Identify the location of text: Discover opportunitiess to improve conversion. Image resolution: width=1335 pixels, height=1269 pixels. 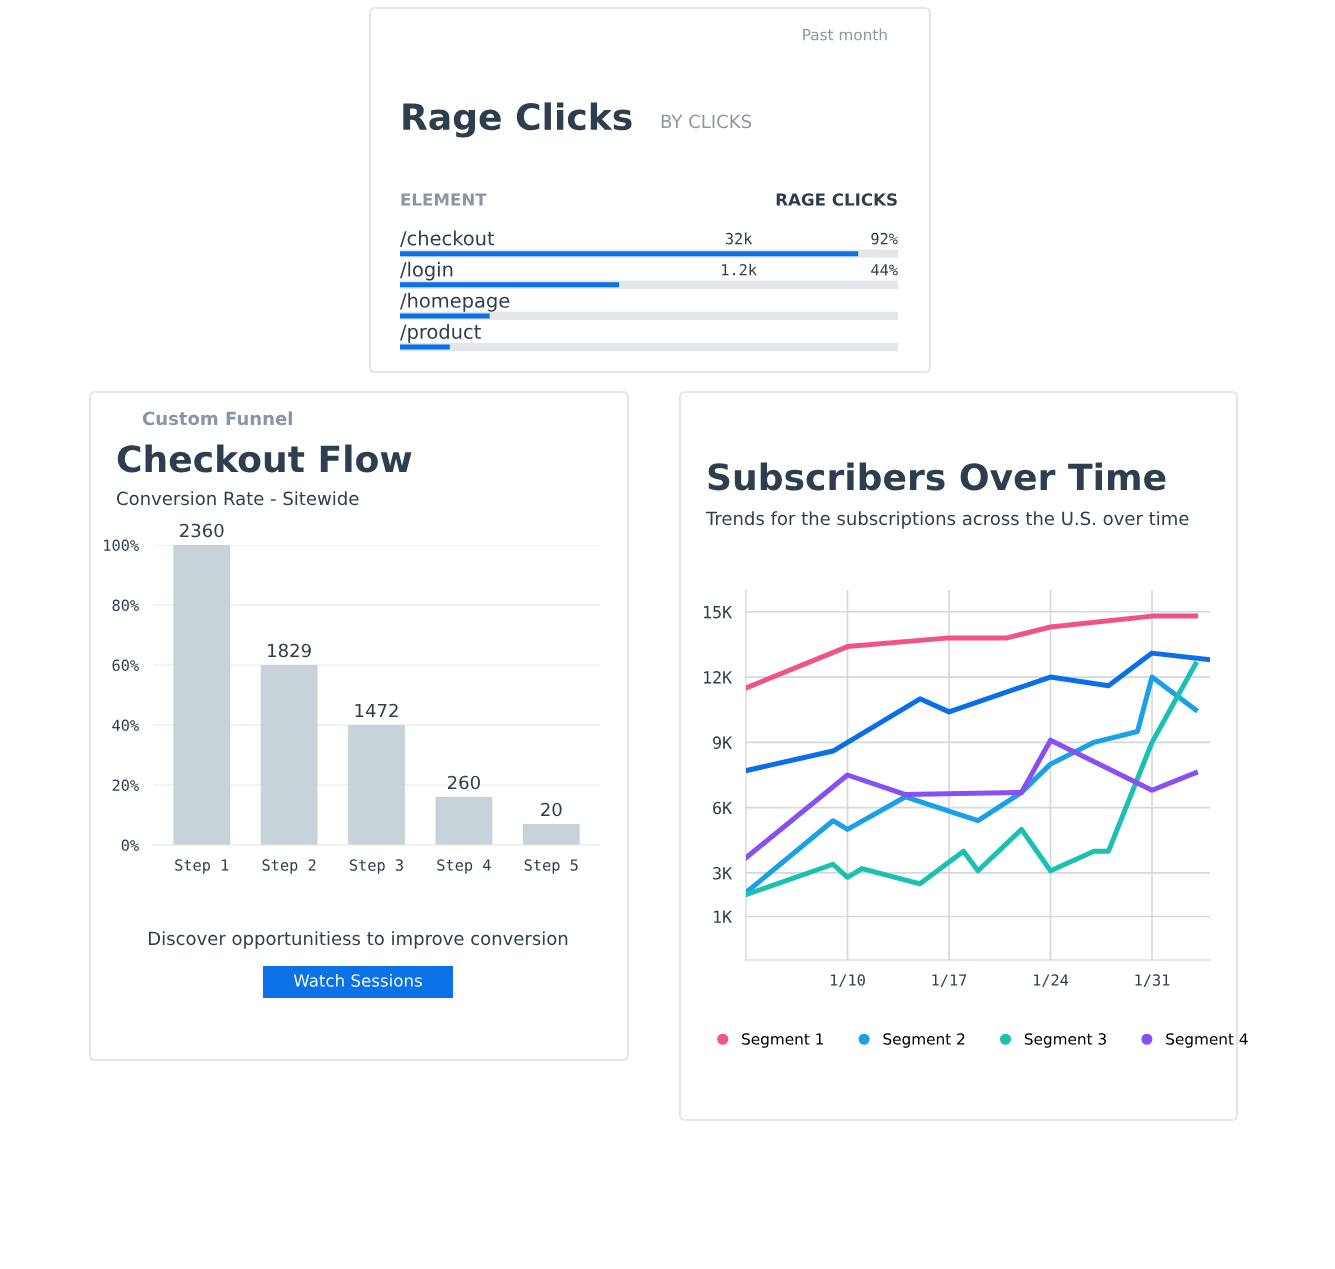
(358, 940).